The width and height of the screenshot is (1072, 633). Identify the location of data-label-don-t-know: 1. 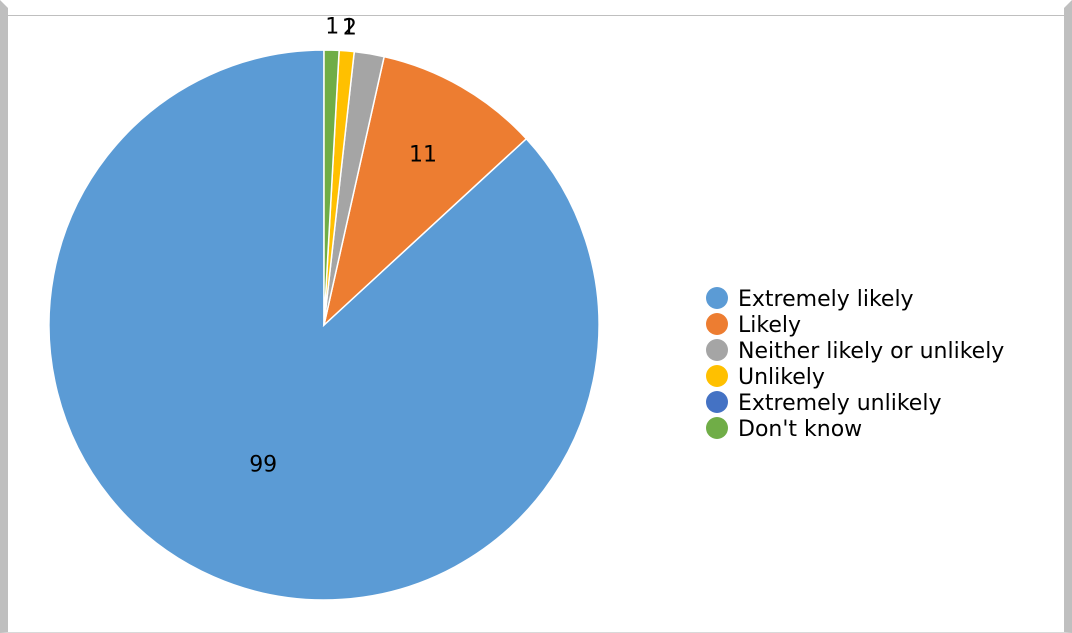
(332, 26).